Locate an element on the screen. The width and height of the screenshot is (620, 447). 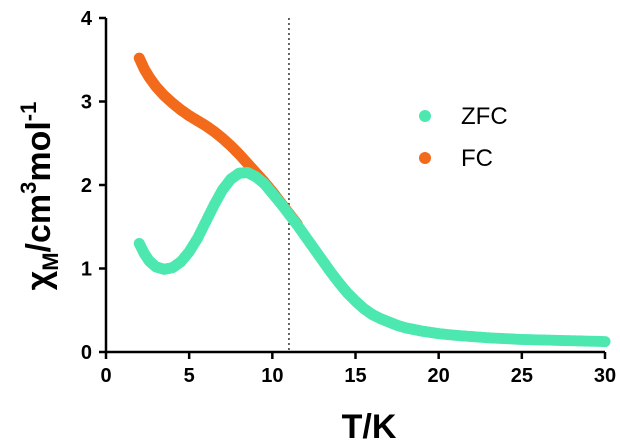
x-tick-label: 25 is located at coordinates (522, 376).